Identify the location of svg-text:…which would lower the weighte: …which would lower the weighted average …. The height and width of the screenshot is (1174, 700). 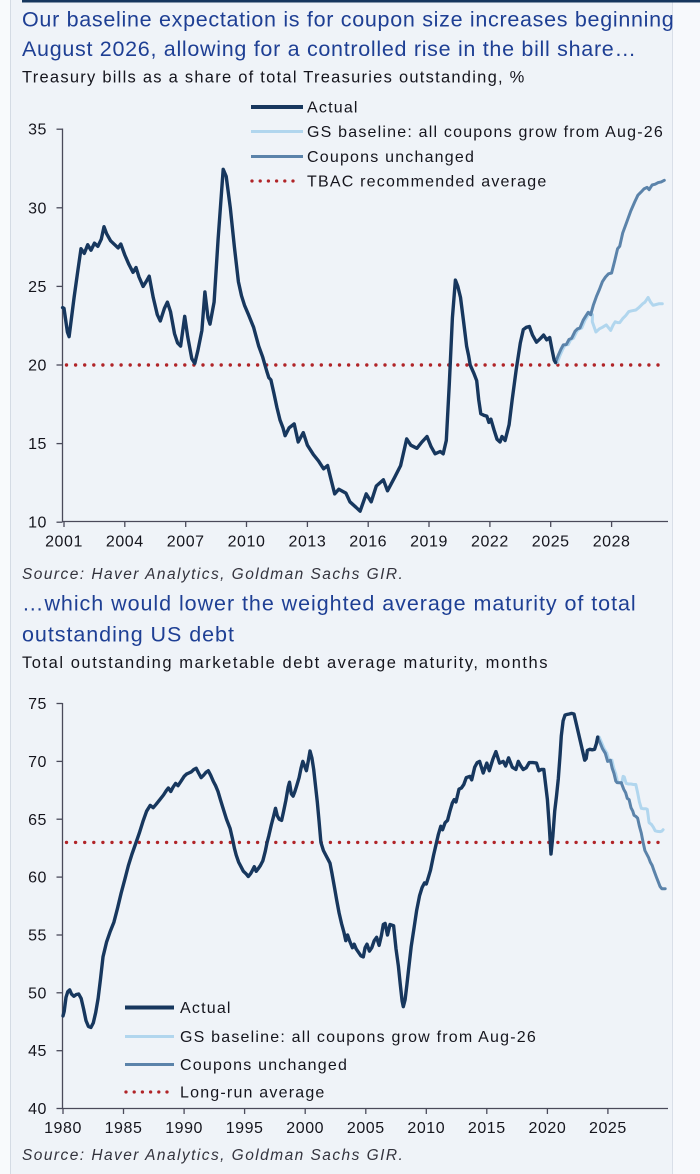
(329, 604).